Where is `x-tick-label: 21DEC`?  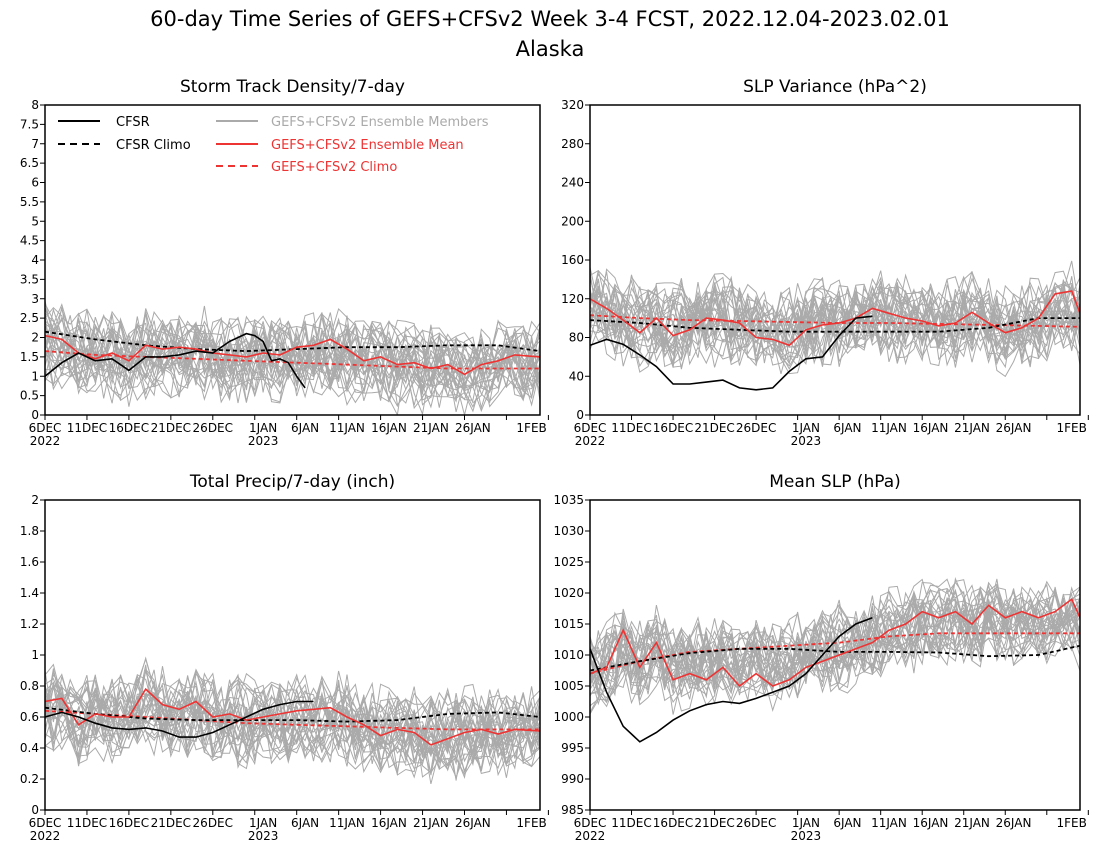
x-tick-label: 21DEC is located at coordinates (714, 823).